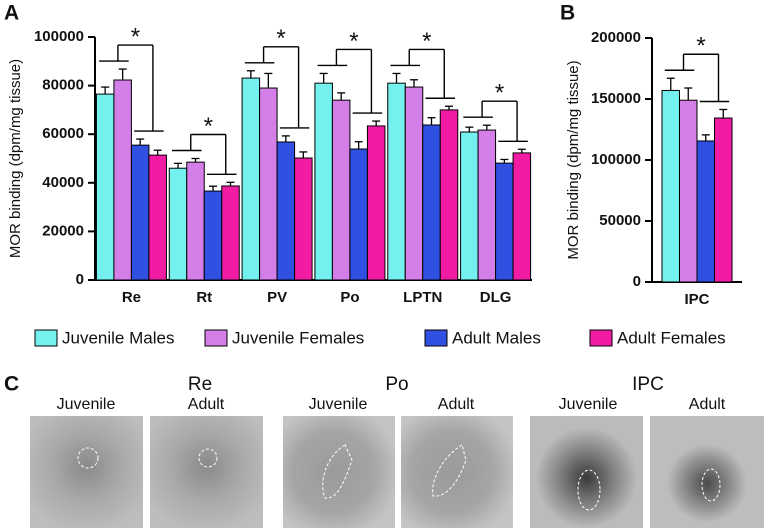 The image size is (767, 529). Describe the element at coordinates (620, 220) in the screenshot. I see `y-tick-label: 50000` at that location.